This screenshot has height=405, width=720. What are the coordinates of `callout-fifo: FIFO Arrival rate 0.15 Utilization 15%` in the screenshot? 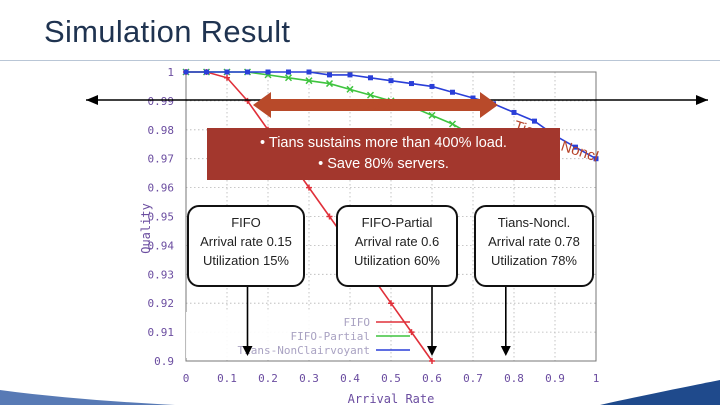 It's located at (246, 246).